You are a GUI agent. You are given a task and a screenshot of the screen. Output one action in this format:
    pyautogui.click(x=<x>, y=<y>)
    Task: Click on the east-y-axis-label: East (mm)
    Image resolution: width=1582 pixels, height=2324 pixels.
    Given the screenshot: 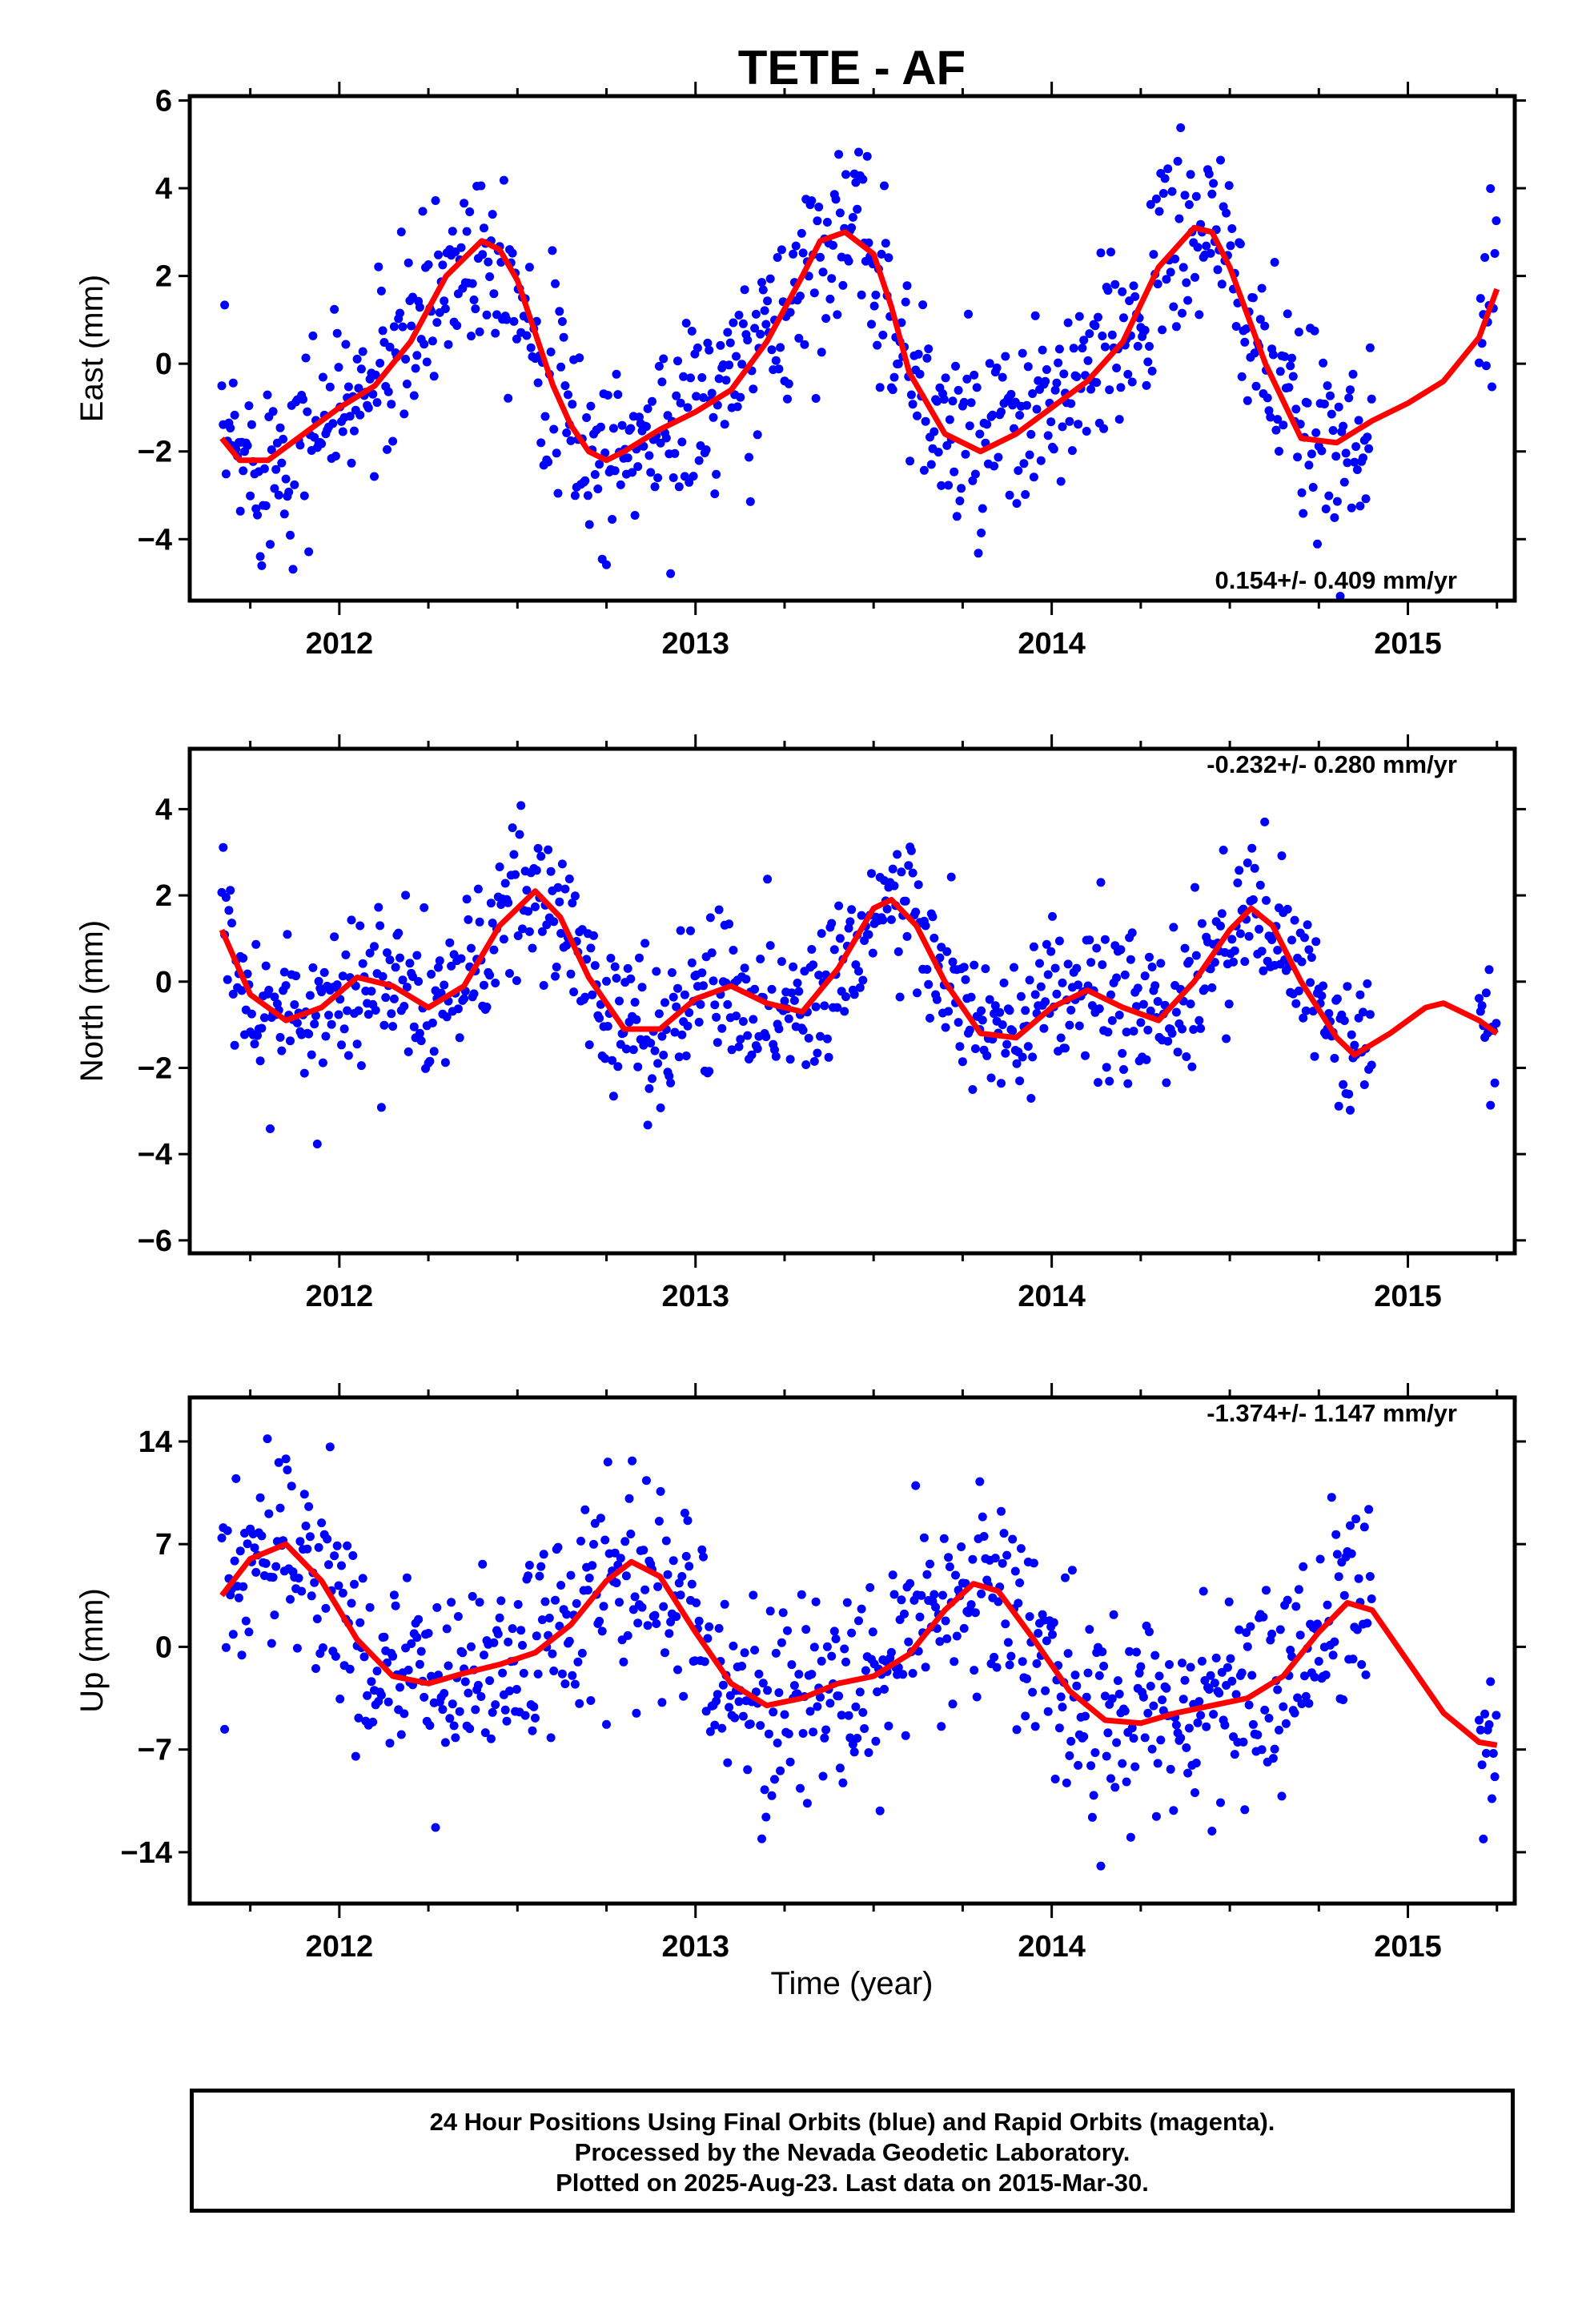 What is the action you would take?
    pyautogui.click(x=92, y=348)
    